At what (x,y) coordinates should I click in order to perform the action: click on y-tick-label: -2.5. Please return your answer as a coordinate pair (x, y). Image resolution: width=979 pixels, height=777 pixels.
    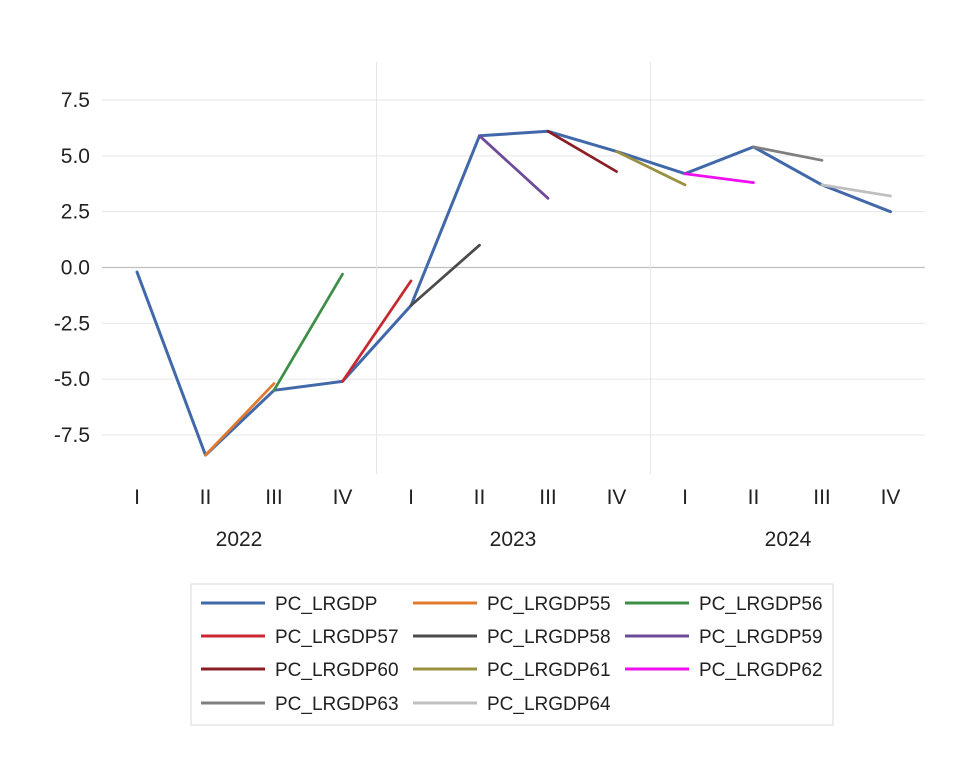
    Looking at the image, I should click on (72, 323).